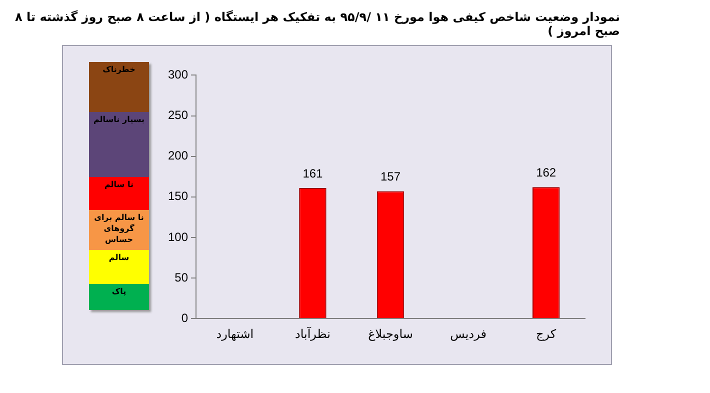 This screenshot has height=393, width=710. I want to click on y-tick-label: 200, so click(178, 155).